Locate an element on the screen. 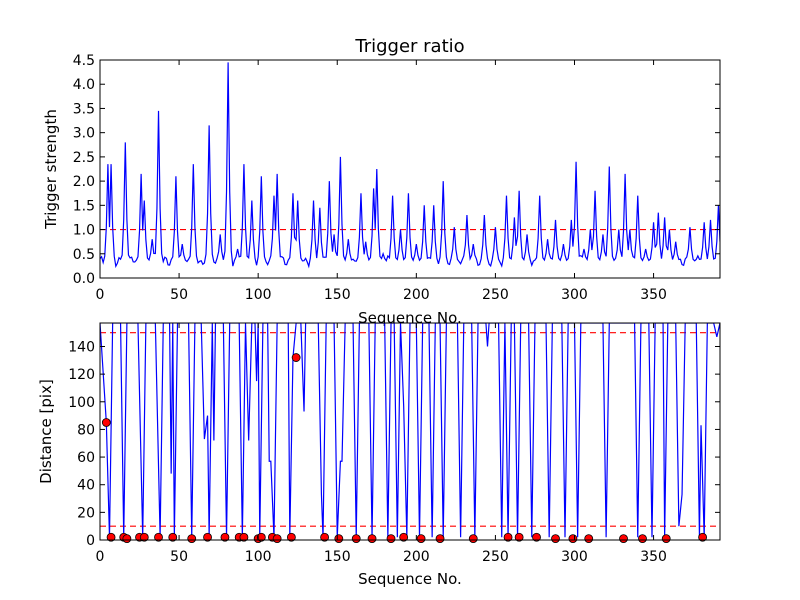  y-tick-label: 80 is located at coordinates (86, 430).